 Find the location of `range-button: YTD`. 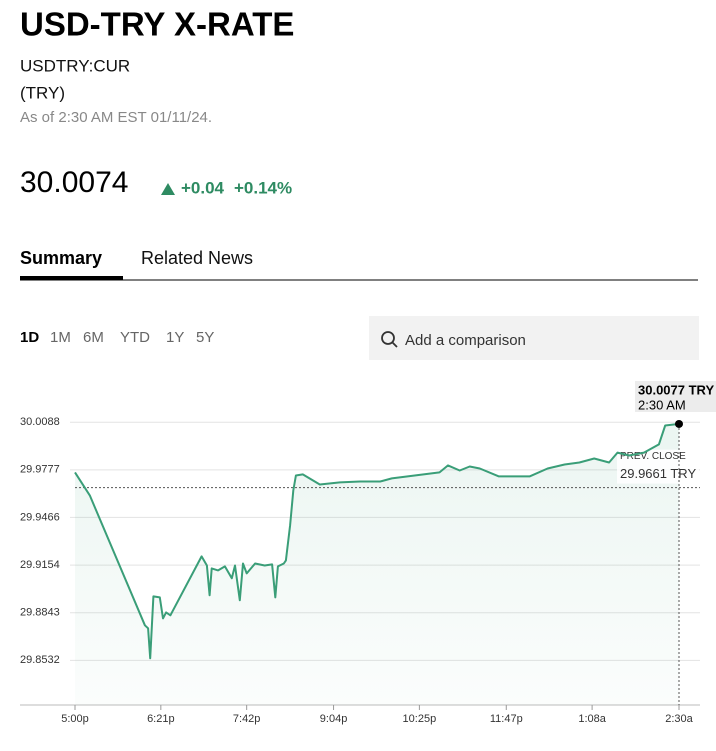

range-button: YTD is located at coordinates (135, 337).